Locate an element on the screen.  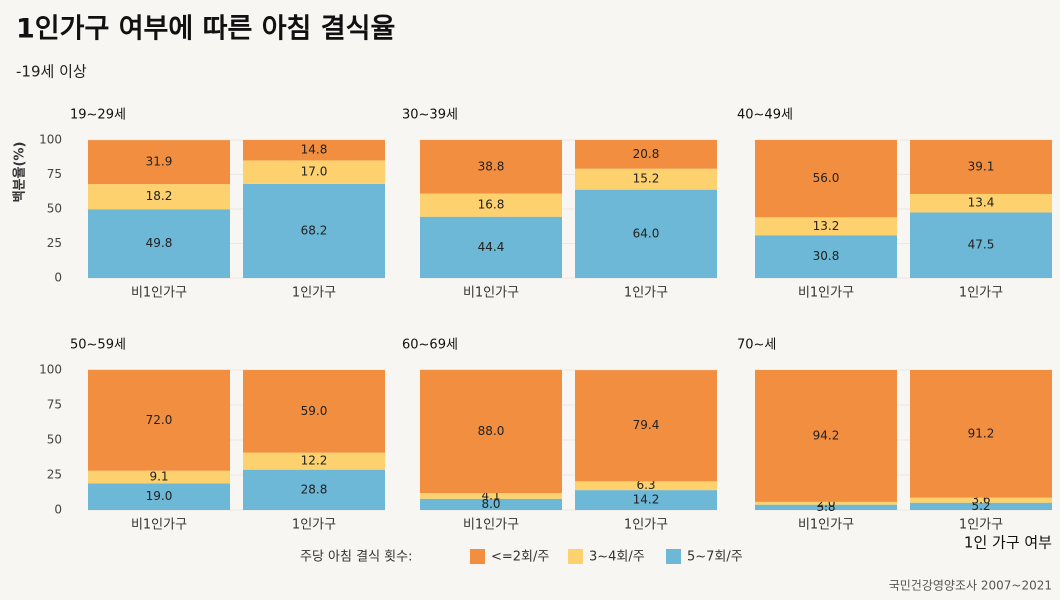
caption: 국민건강영양조사 2007~2021 is located at coordinates (970, 586).